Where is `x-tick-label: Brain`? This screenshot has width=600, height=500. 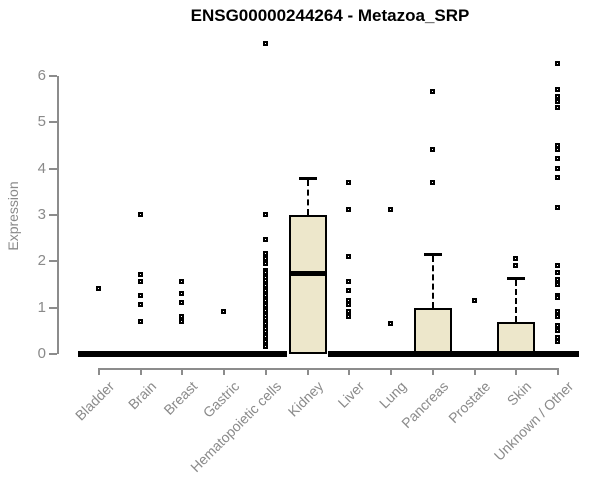 x-tick-label: Brain is located at coordinates (142, 395).